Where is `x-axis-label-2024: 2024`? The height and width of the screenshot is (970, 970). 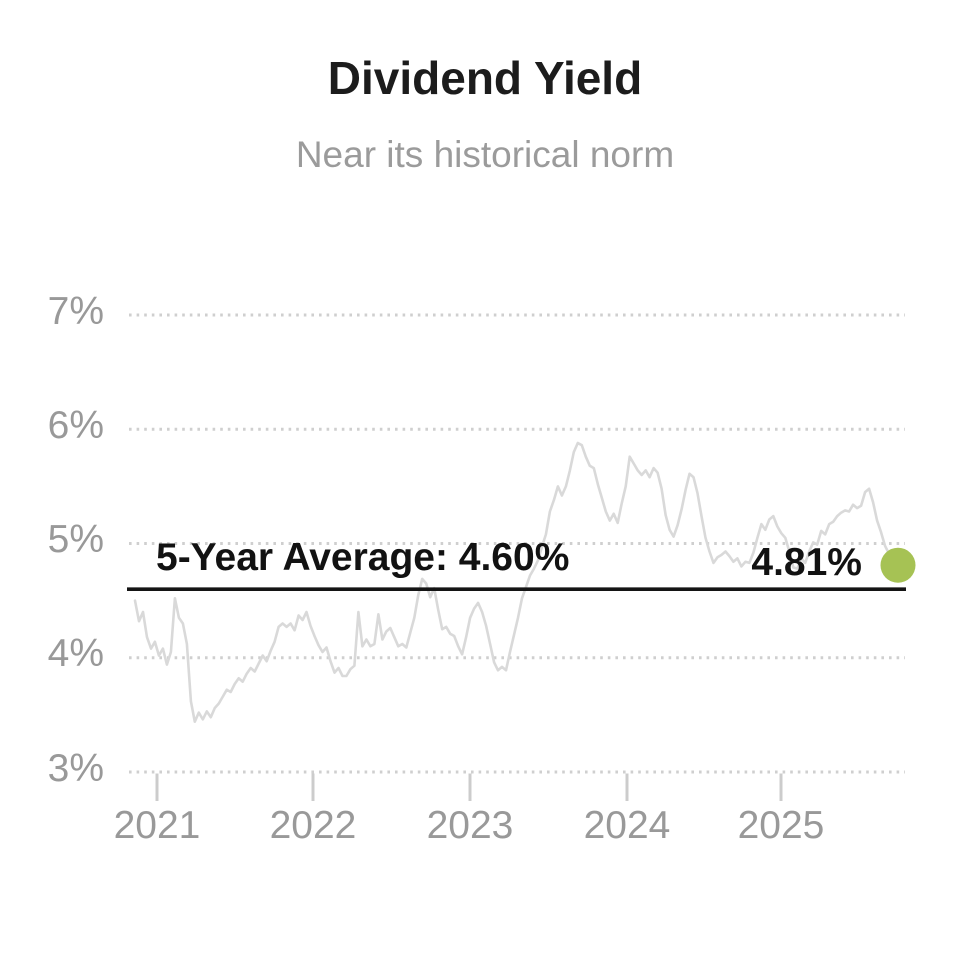 x-axis-label-2024: 2024 is located at coordinates (627, 825).